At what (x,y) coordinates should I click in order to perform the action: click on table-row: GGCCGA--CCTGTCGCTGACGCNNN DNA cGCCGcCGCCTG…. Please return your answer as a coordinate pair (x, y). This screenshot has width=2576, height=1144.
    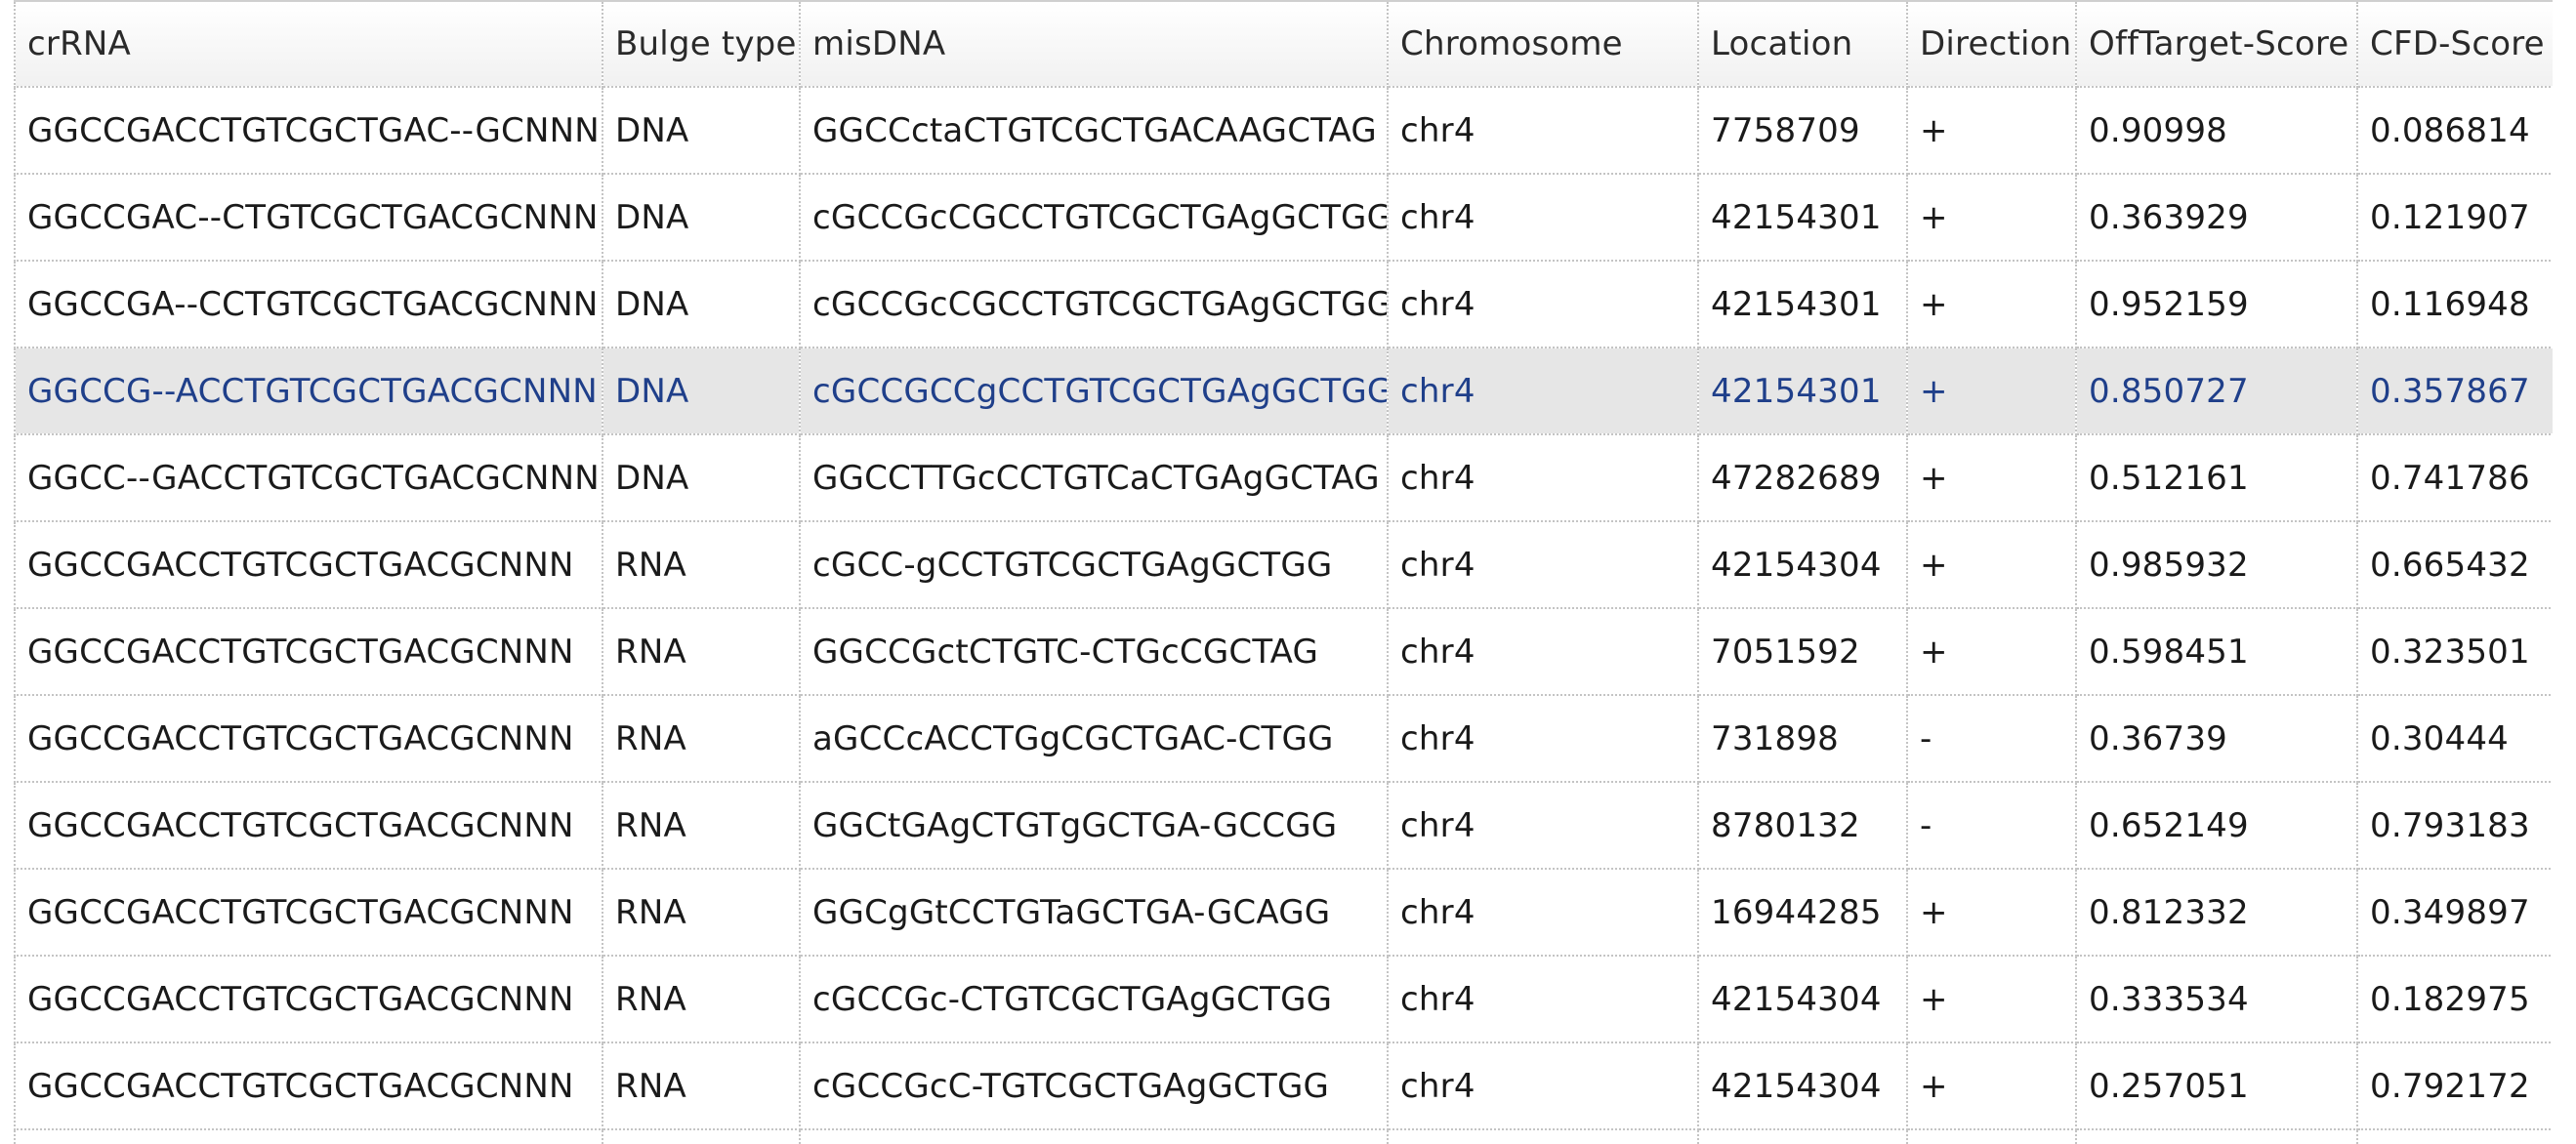
    Looking at the image, I should click on (1283, 304).